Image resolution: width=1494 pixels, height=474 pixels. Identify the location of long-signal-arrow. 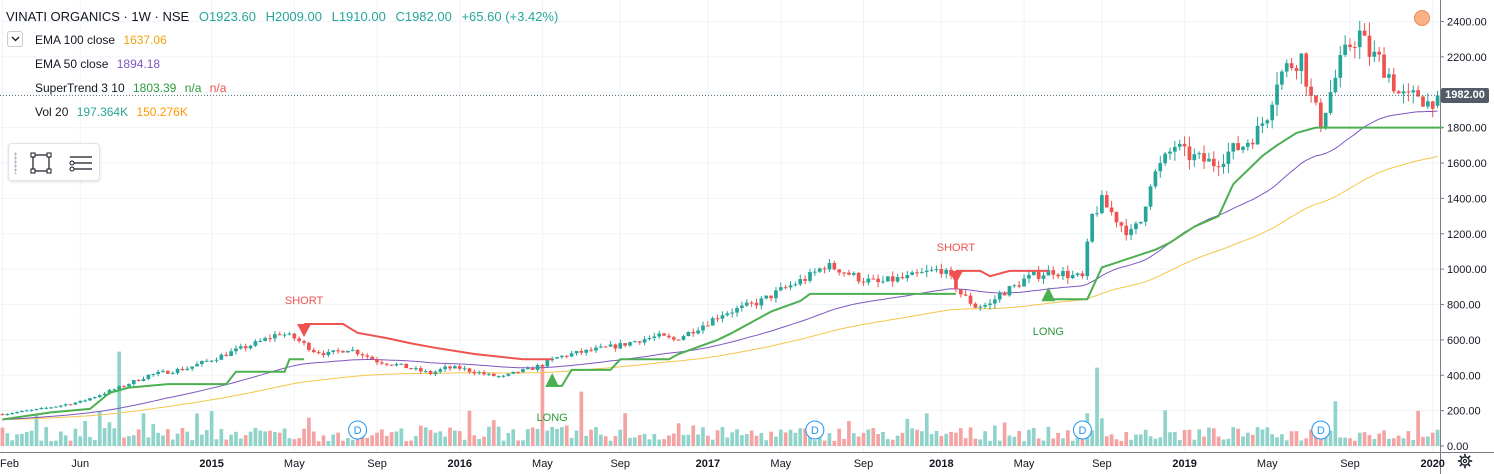
(552, 379).